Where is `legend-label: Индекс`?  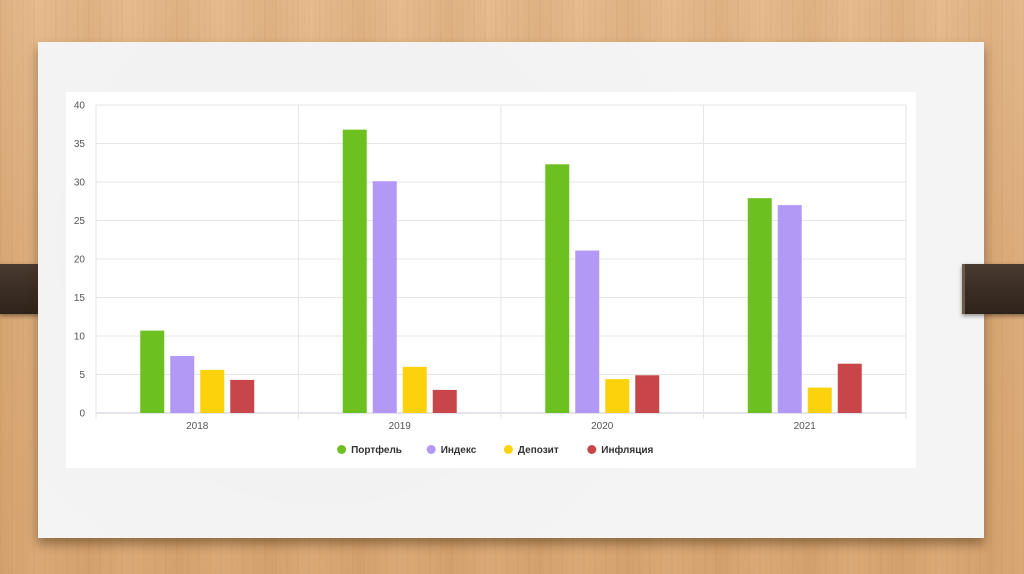 legend-label: Индекс is located at coordinates (459, 450).